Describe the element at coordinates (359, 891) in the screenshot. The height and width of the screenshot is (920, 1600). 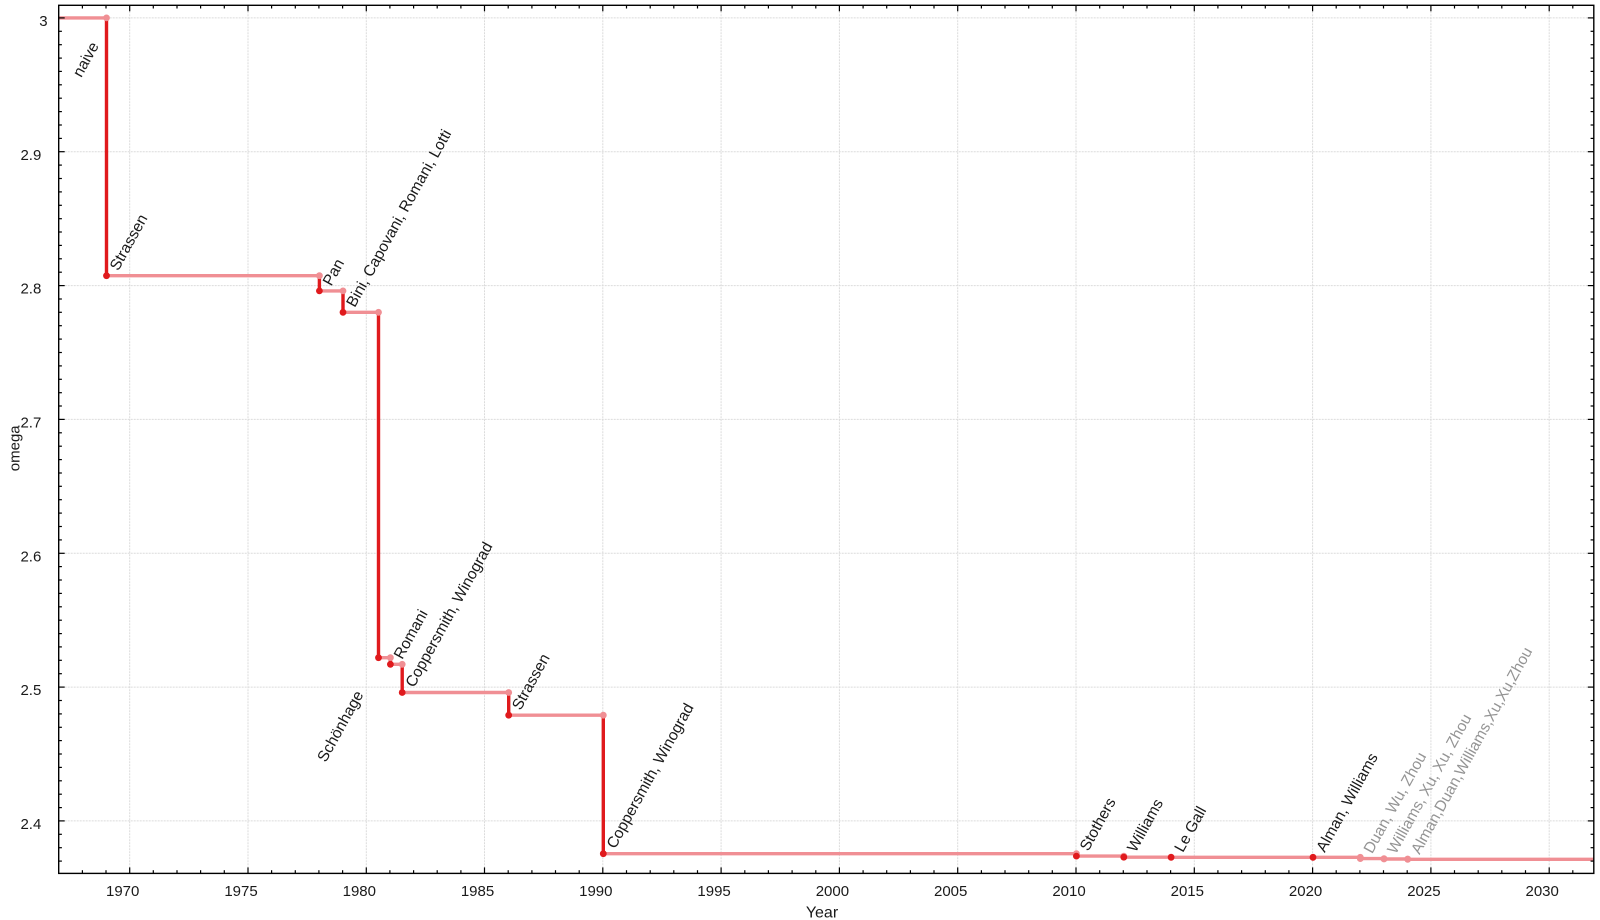
I see `svg-text: 1980` at that location.